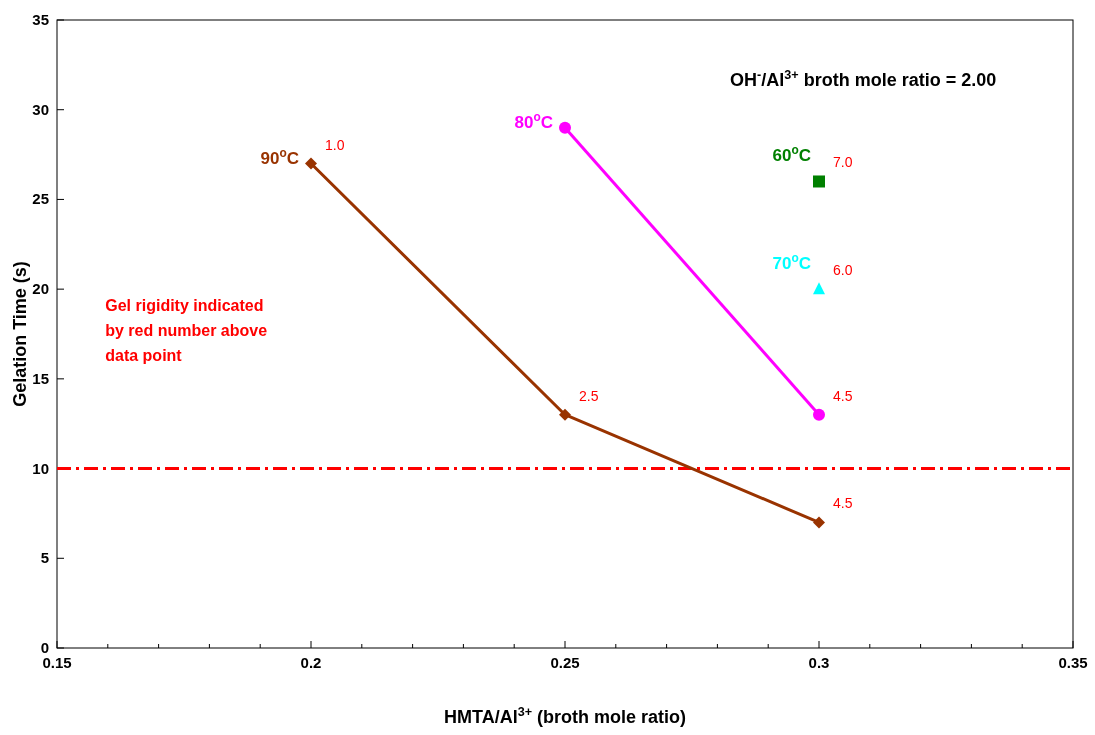  What do you see at coordinates (40, 19) in the screenshot?
I see `y-tick-label: 35` at bounding box center [40, 19].